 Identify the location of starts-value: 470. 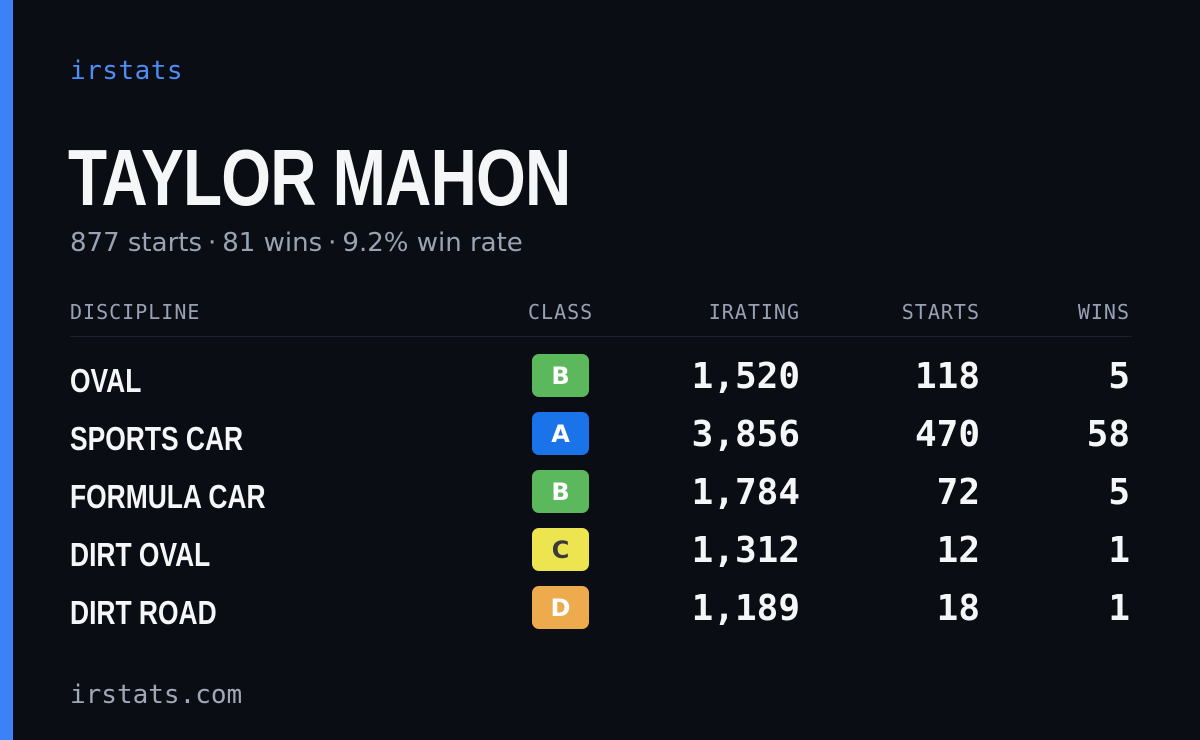
(947, 434).